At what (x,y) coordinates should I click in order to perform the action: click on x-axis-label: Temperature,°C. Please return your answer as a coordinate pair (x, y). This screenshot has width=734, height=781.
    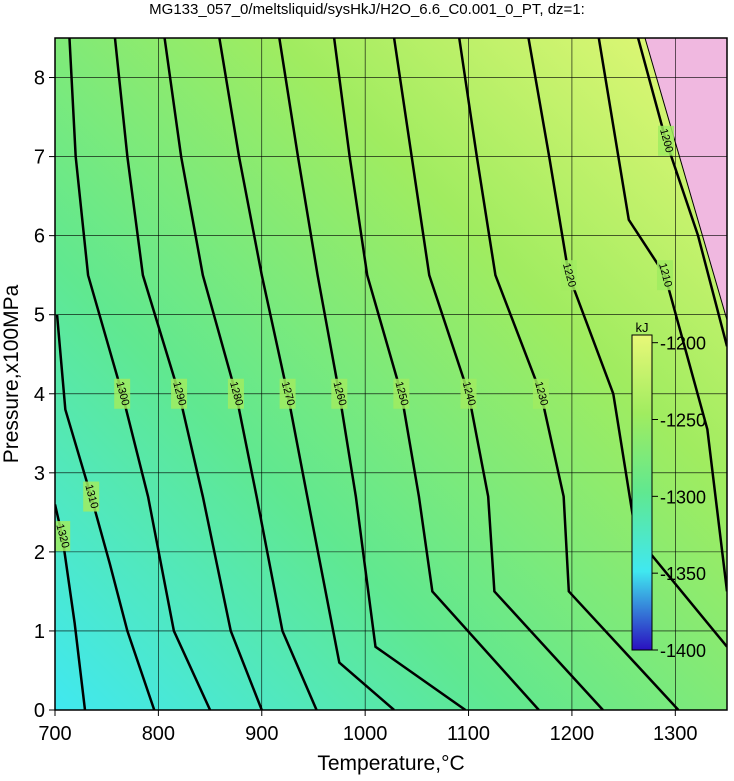
    Looking at the image, I should click on (390, 763).